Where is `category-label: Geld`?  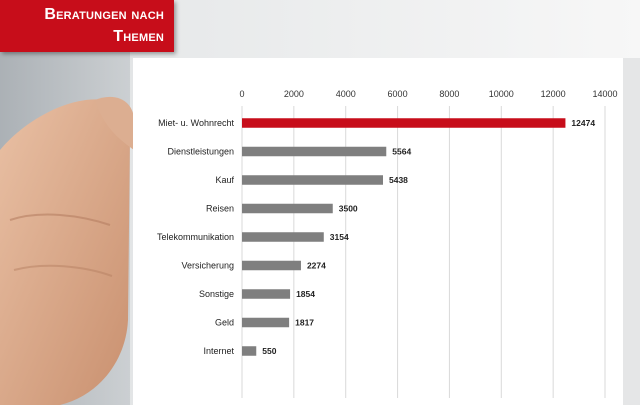
category-label: Geld is located at coordinates (224, 323).